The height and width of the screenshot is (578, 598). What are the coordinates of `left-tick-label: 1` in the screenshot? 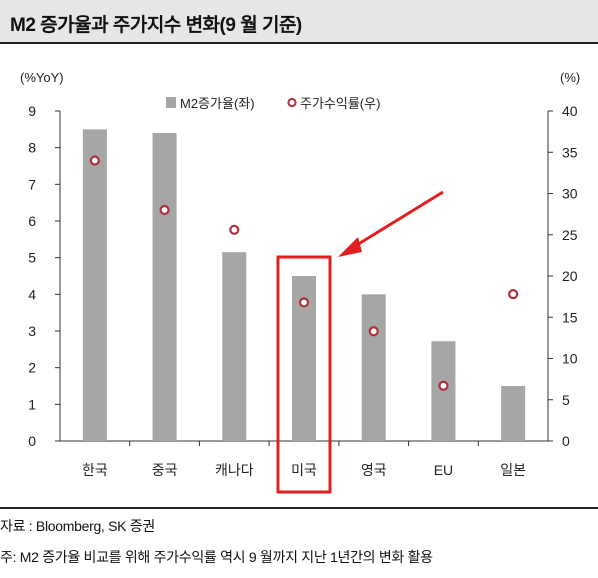 It's located at (32, 404).